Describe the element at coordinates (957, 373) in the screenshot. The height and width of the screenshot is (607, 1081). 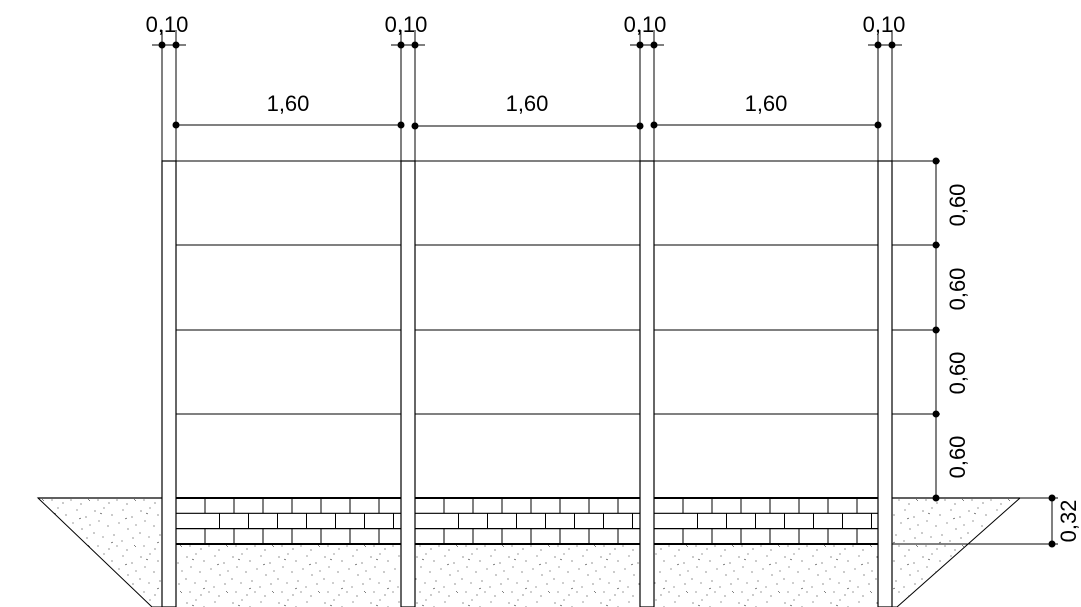
I see `panel-height-label-3: 0,60` at that location.